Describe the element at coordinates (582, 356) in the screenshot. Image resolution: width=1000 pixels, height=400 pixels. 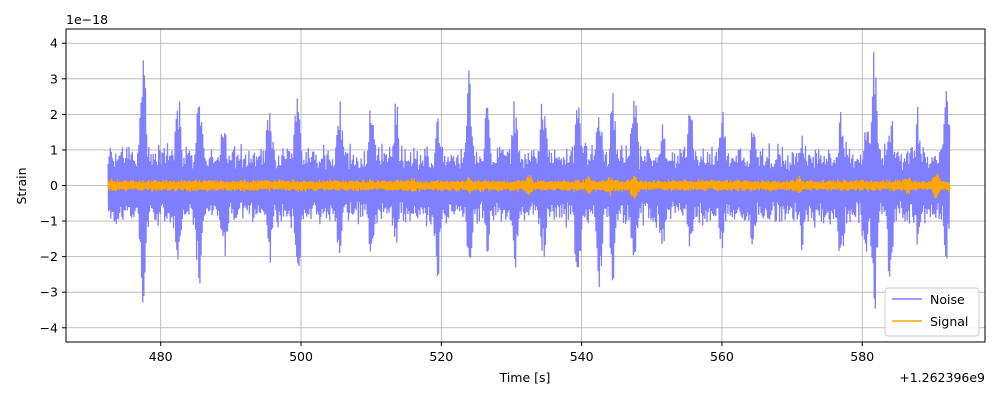
I see `x-tick-label: 540` at that location.